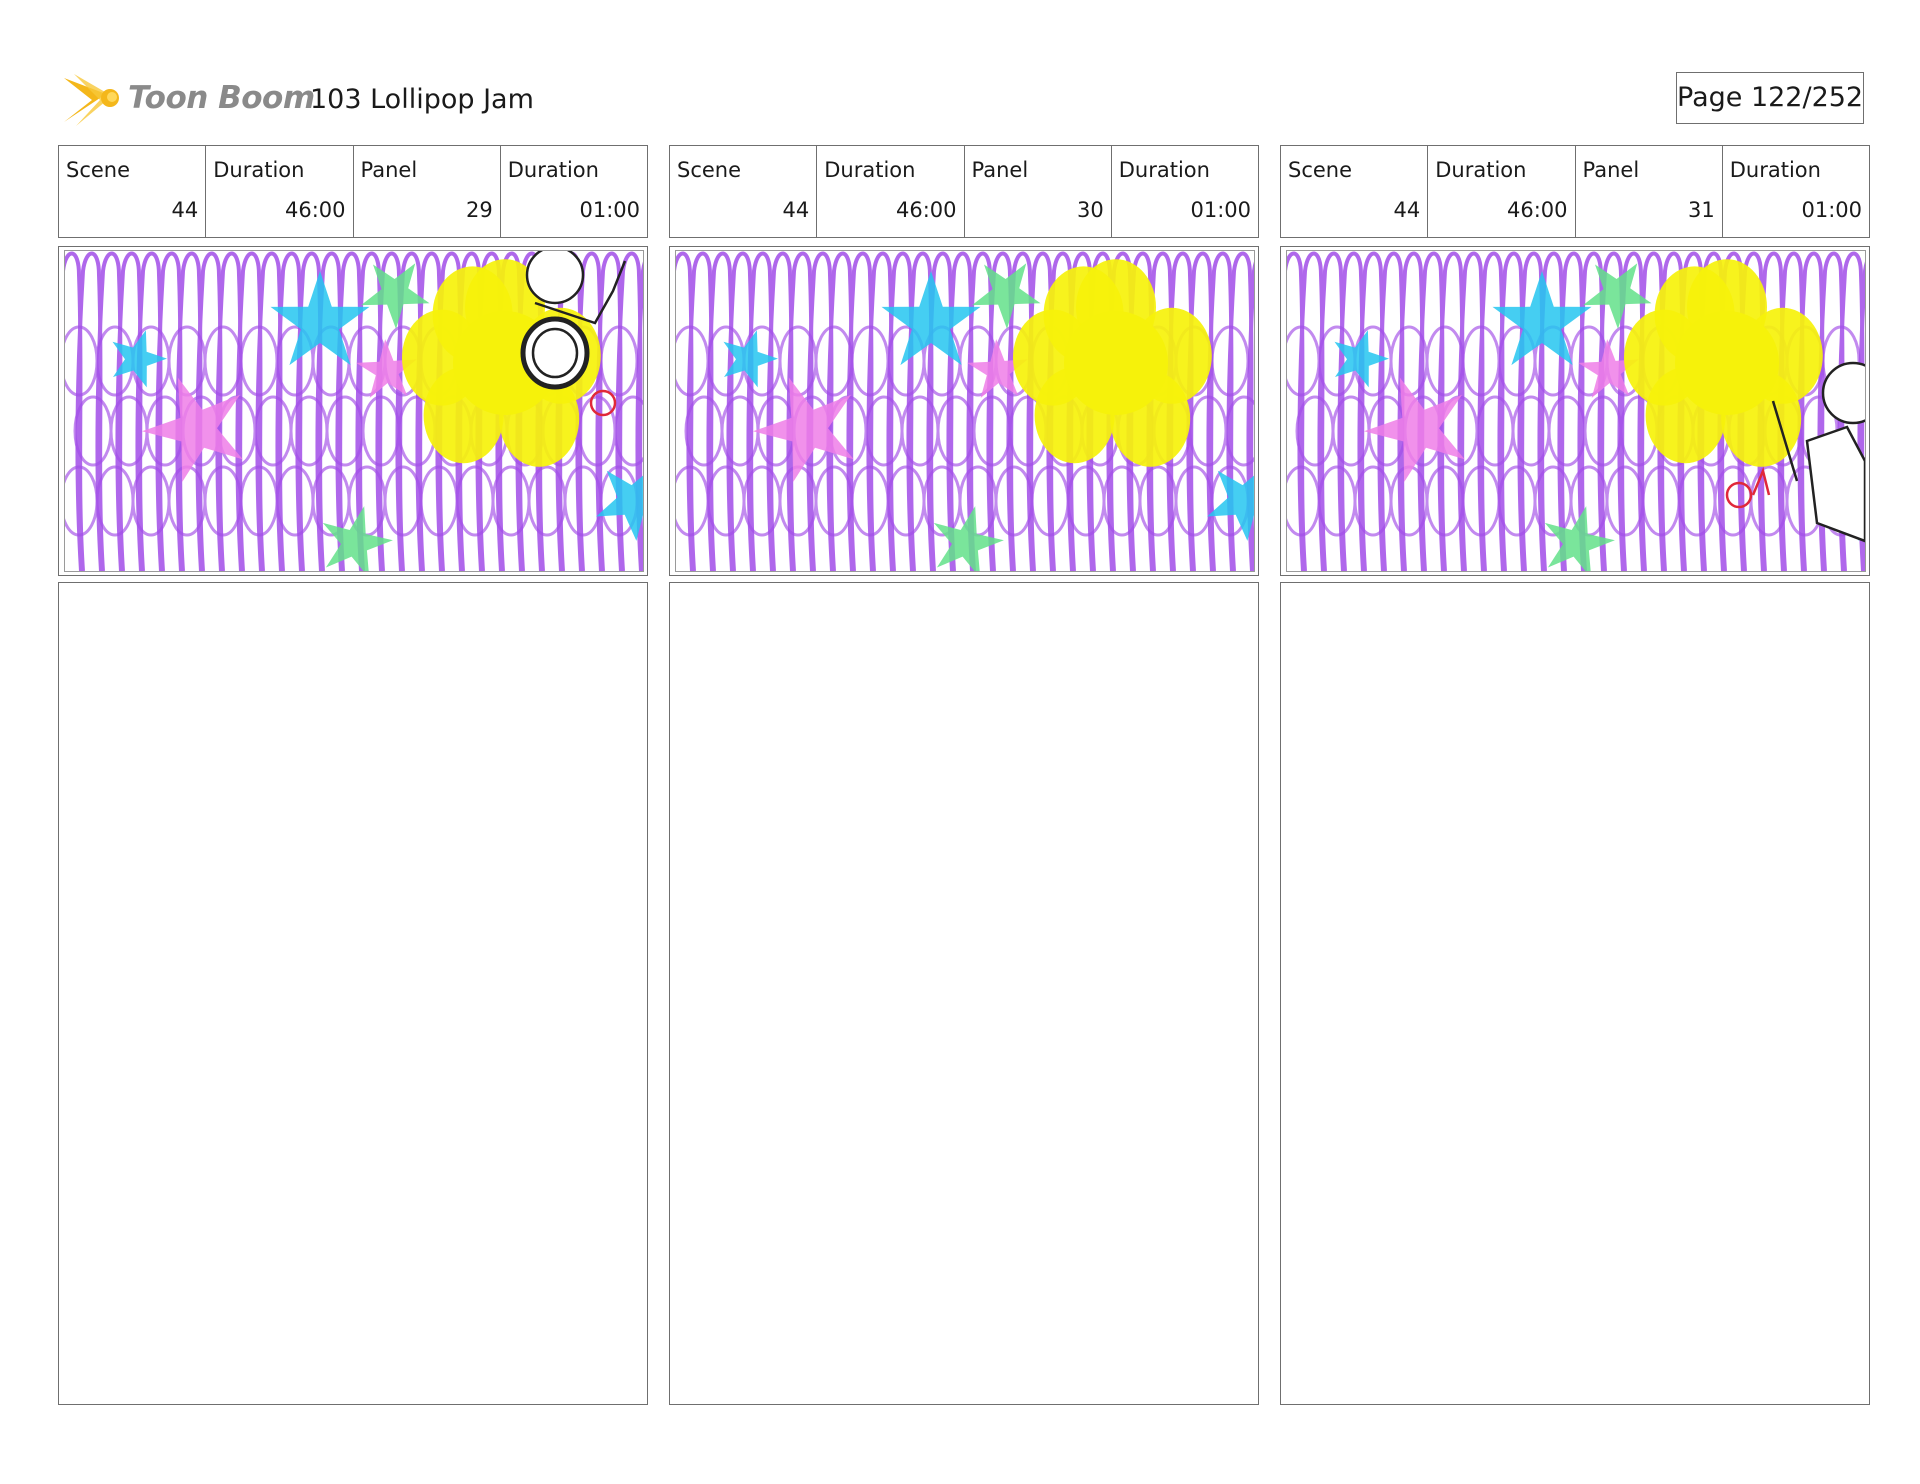  Describe the element at coordinates (1090, 210) in the screenshot. I see `panel-value: 30` at that location.